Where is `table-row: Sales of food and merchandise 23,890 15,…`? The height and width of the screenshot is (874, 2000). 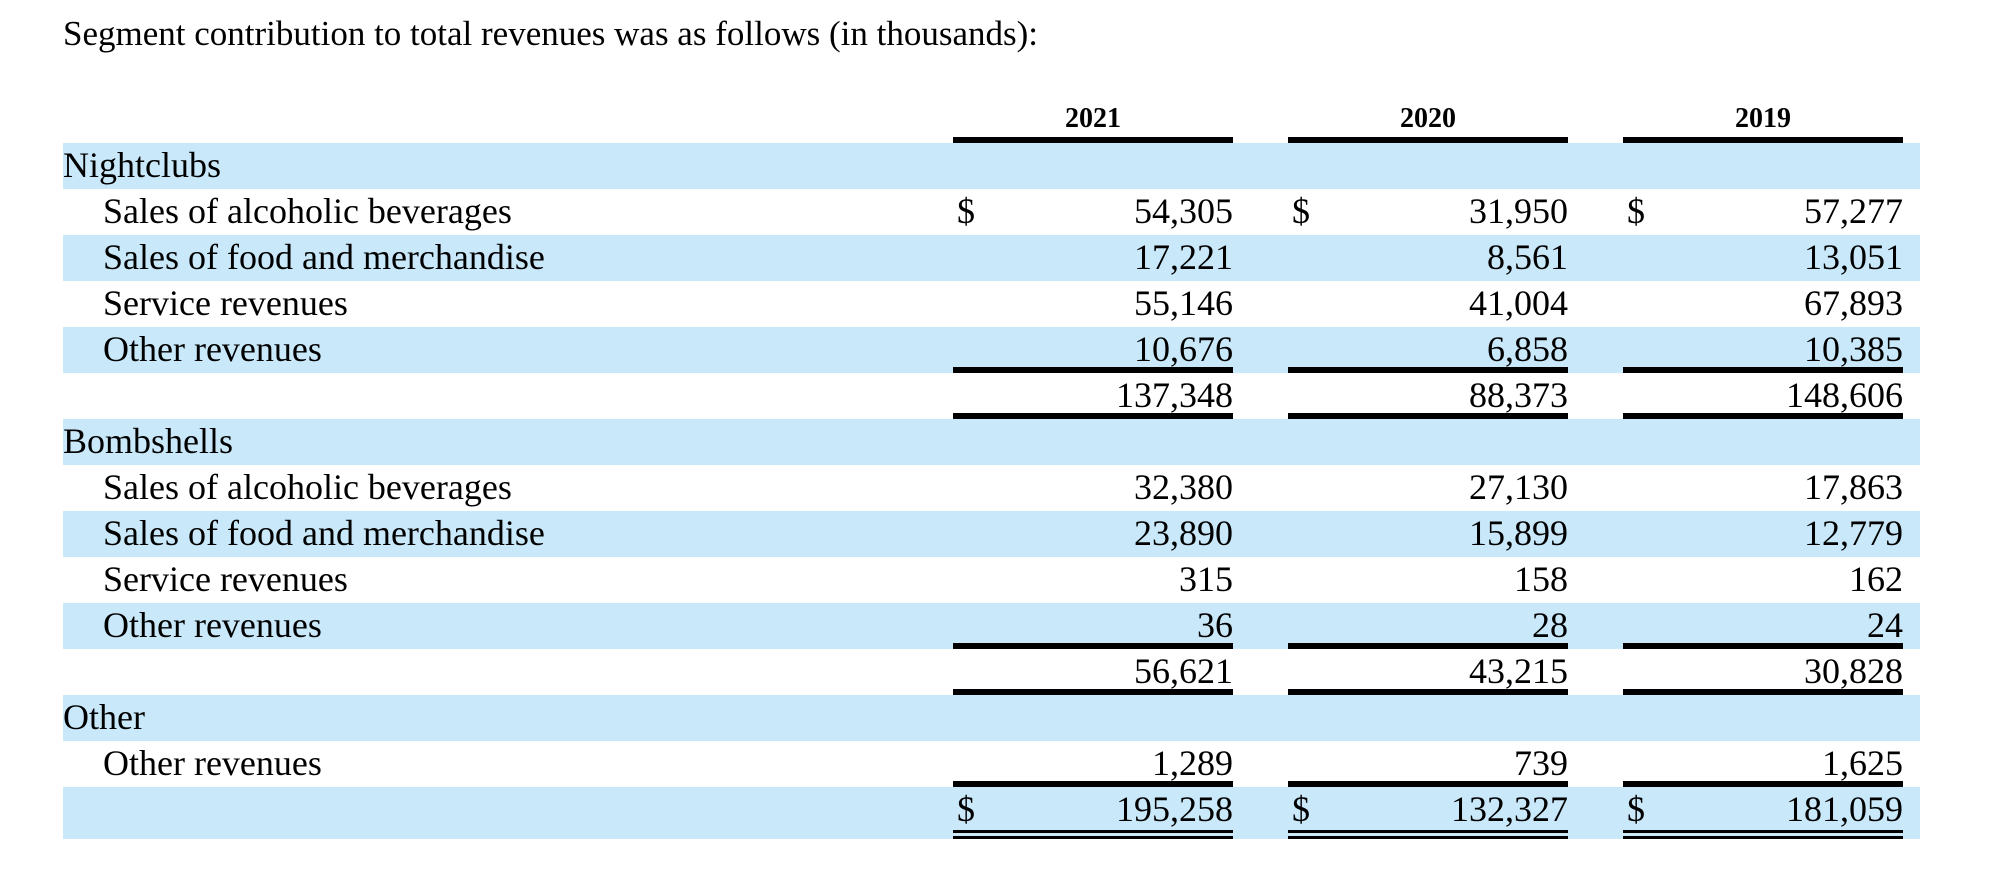
table-row: Sales of food and merchandise 23,890 15,… is located at coordinates (991, 534).